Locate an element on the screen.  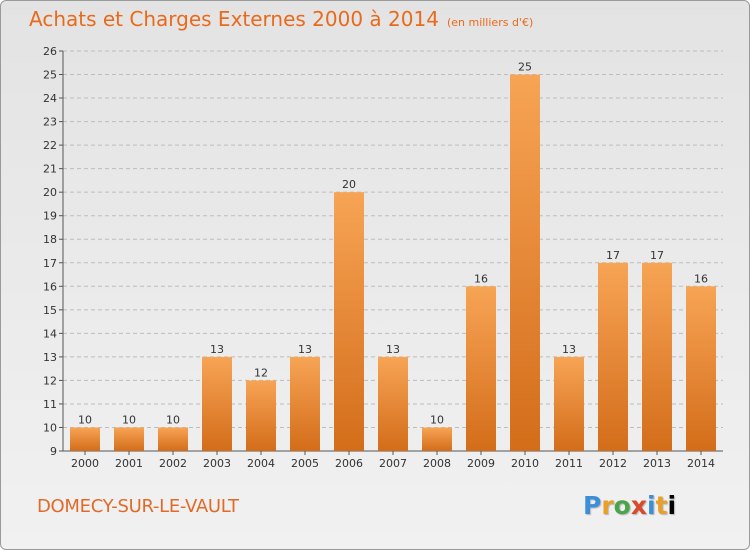
y-tick-label: 25 is located at coordinates (50, 75).